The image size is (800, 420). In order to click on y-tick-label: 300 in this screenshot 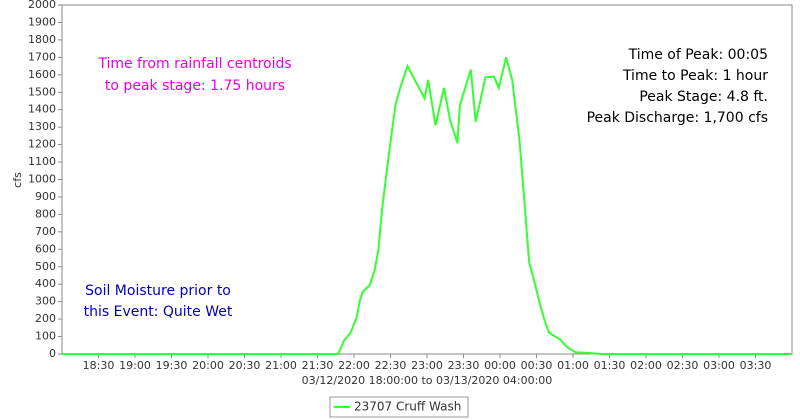, I will do `click(45, 301)`.